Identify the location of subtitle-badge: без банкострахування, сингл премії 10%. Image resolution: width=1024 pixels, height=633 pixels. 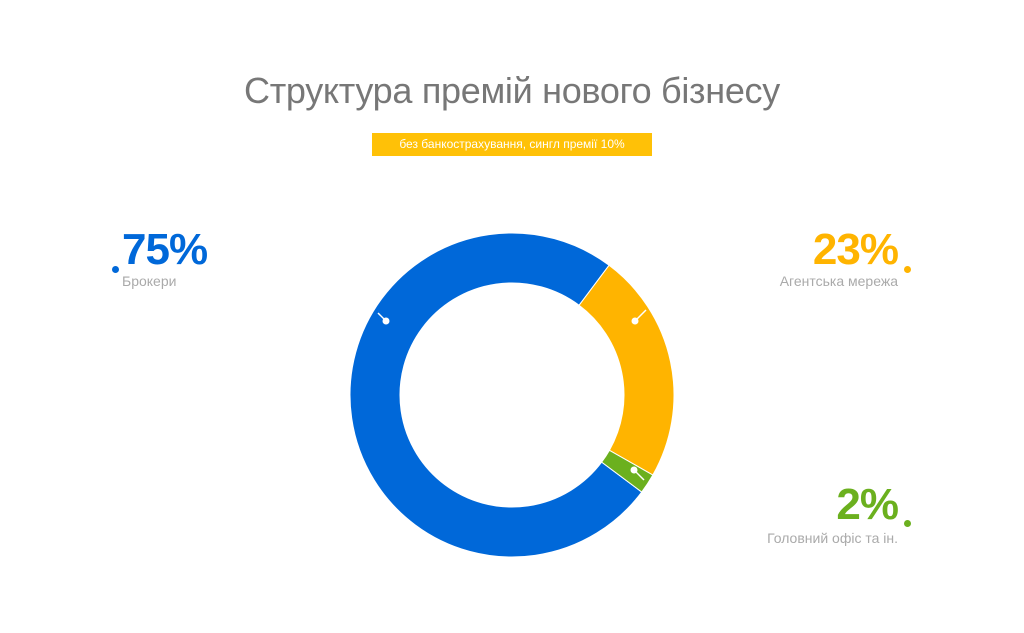
(512, 144).